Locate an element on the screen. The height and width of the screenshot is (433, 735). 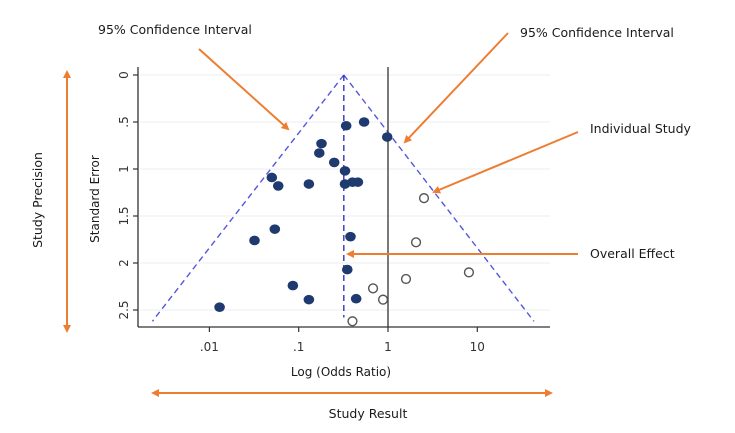
y-tick-label: 2 is located at coordinates (124, 263).